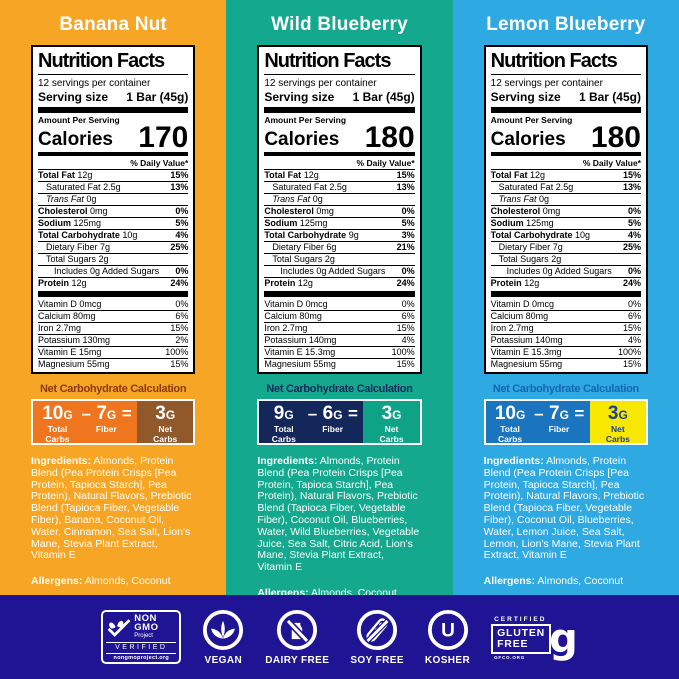 This screenshot has width=679, height=679. I want to click on net-carbs-result: 3G Net Carbs, so click(165, 422).